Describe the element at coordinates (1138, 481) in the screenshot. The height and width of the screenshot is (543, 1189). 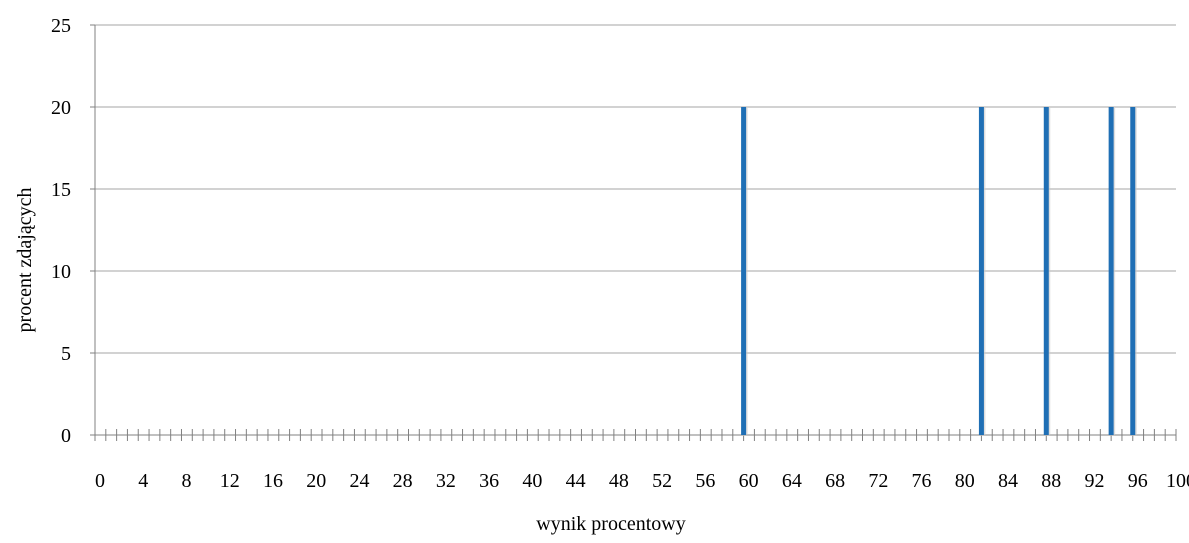
I see `x-tick-label-96: 96` at that location.